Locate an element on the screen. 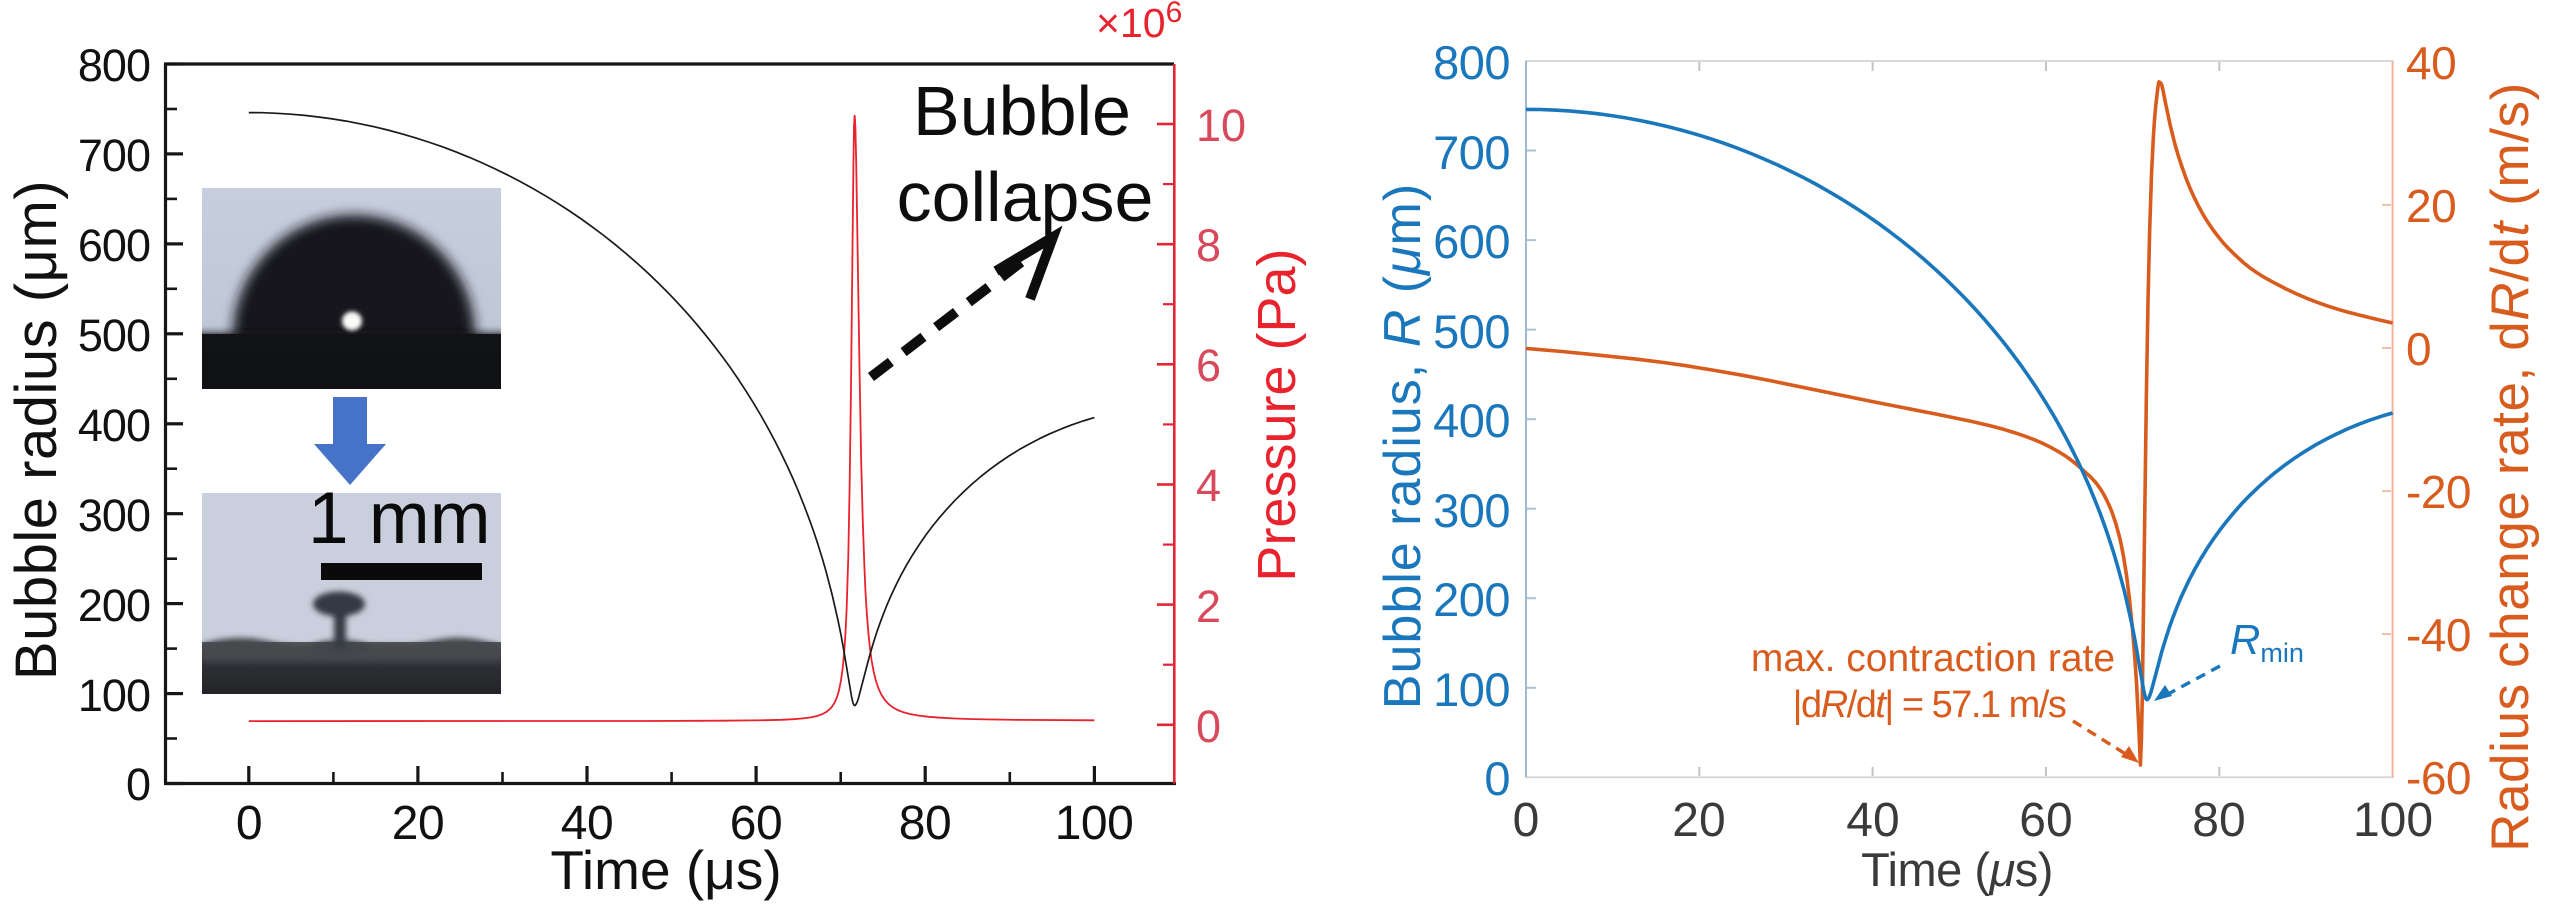 This screenshot has width=2549, height=906. svg-text: max. contraction rate is located at coordinates (1933, 658).